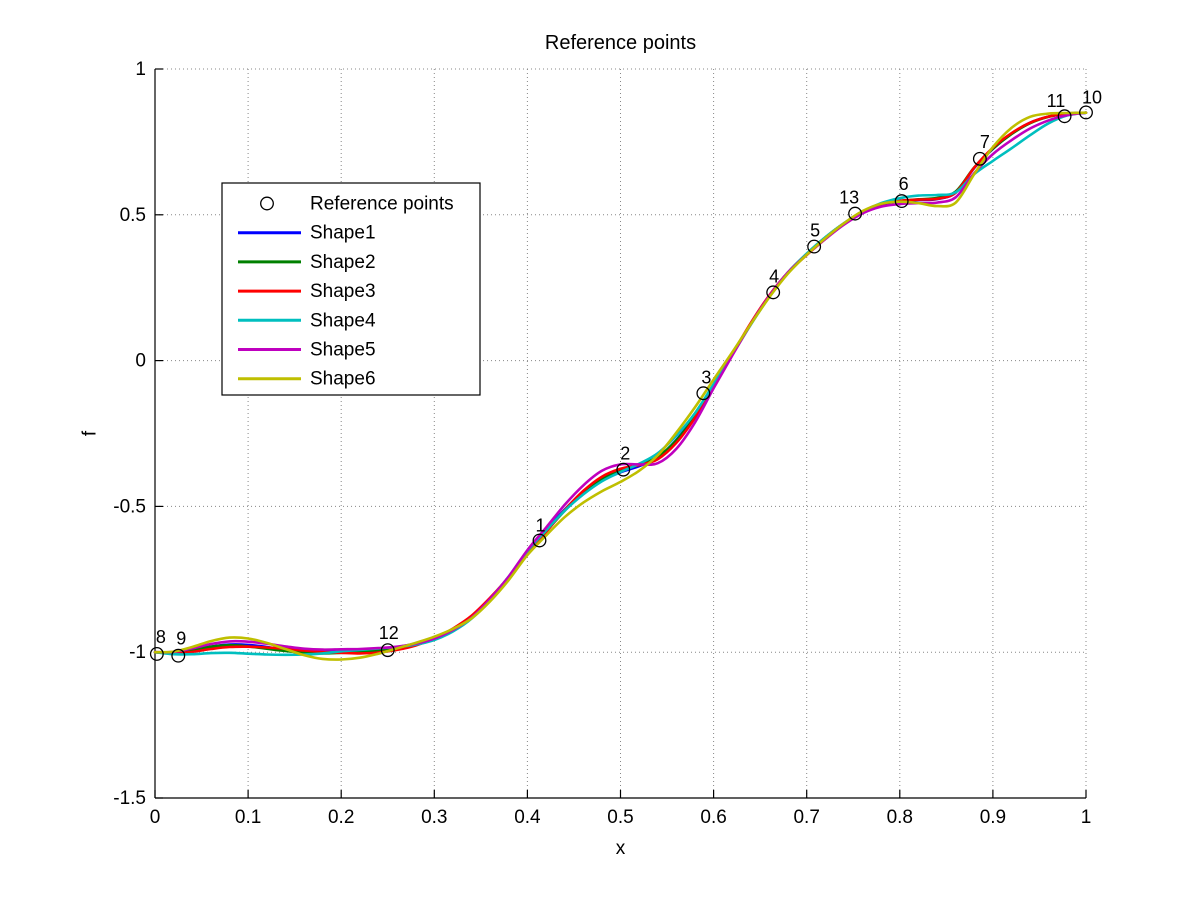  What do you see at coordinates (343, 291) in the screenshot?
I see `legend-item-shape3-label: Shape3` at bounding box center [343, 291].